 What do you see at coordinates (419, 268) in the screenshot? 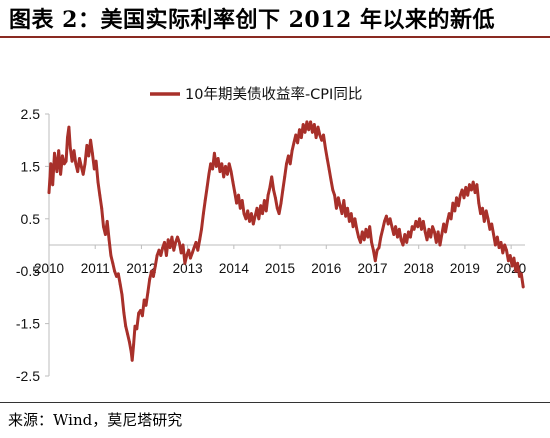
I see `x-tick-label: 2018` at bounding box center [419, 268].